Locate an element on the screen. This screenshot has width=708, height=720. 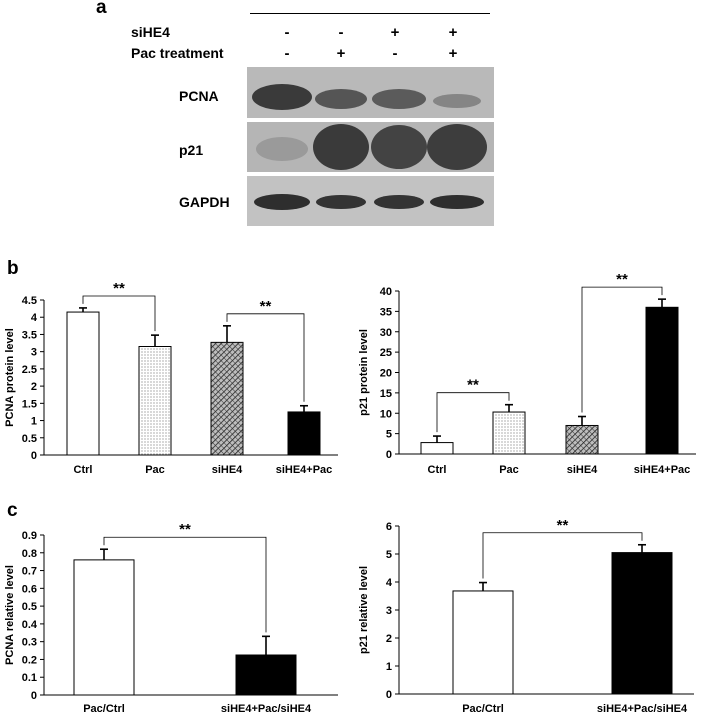
bar-Pac is located at coordinates (509, 433).